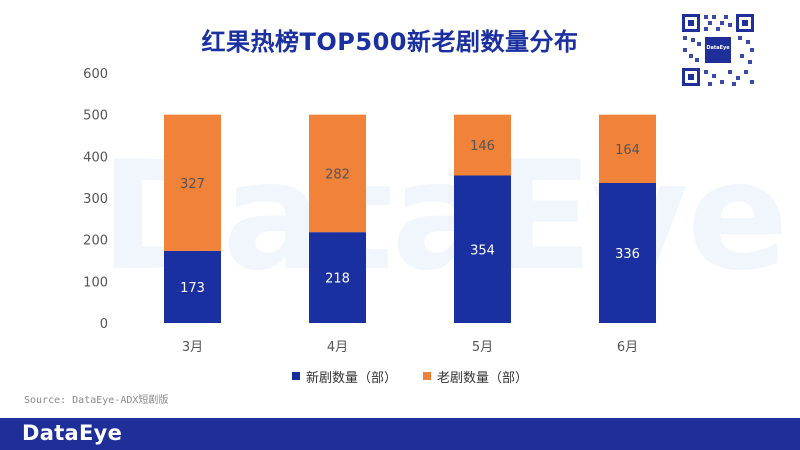 The image size is (800, 450). Describe the element at coordinates (95, 116) in the screenshot. I see `y-tick-label: 500` at that location.